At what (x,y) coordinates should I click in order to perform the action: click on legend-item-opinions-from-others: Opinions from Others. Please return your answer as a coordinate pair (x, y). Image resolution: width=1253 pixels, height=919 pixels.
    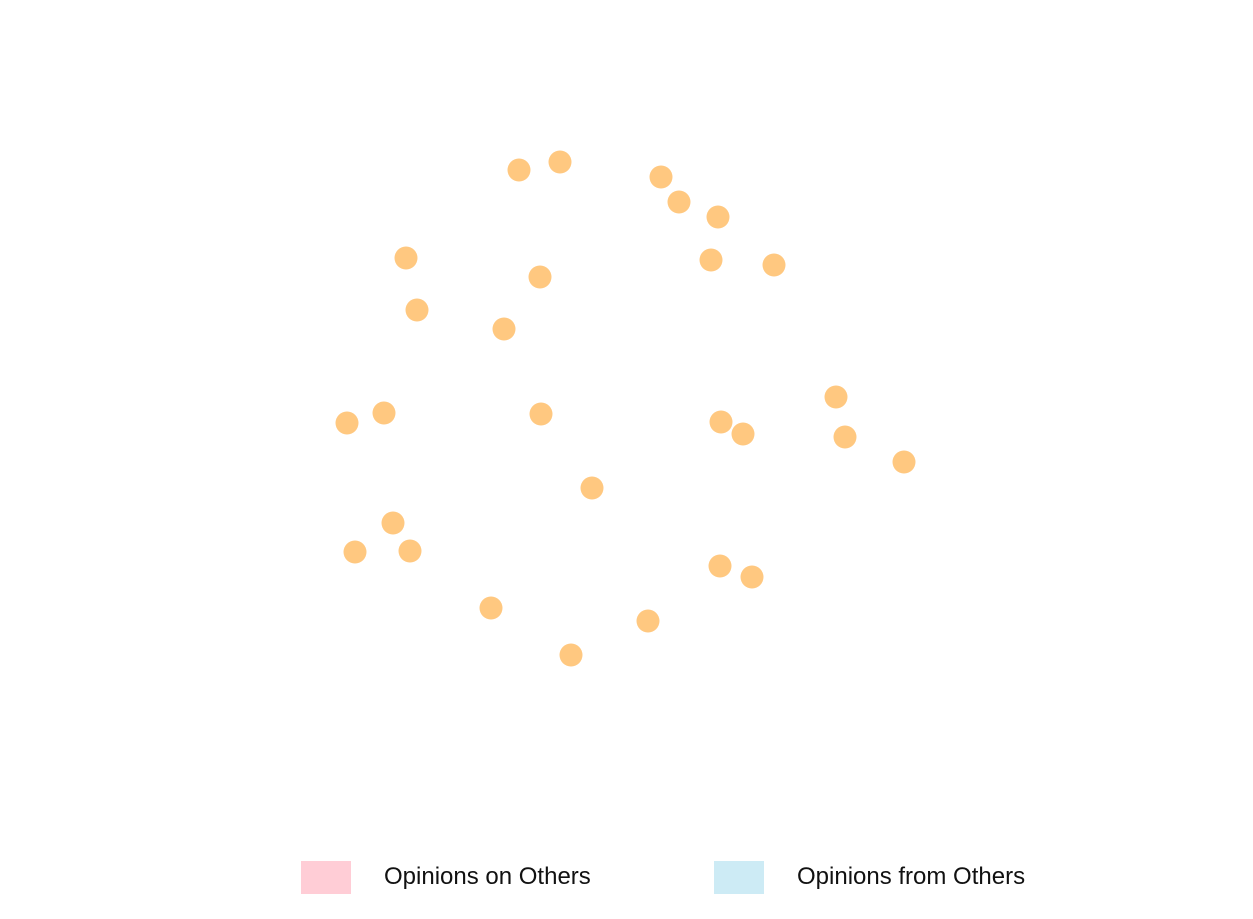
    Looking at the image, I should click on (869, 877).